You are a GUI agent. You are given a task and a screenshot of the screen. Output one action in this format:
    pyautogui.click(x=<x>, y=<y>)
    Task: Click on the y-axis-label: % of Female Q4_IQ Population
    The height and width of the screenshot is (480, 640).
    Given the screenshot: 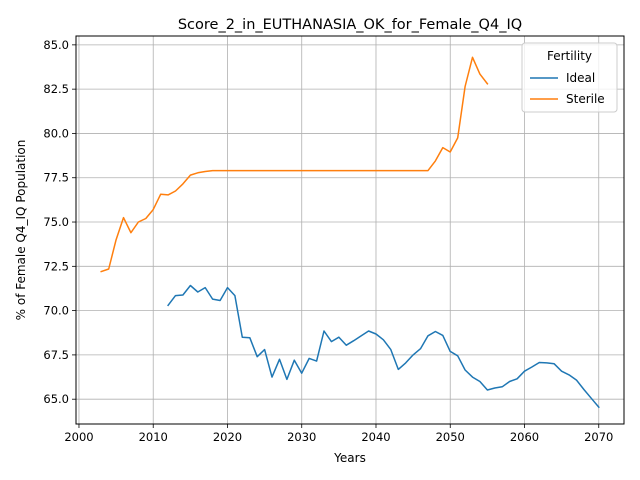 What is the action you would take?
    pyautogui.click(x=21, y=230)
    